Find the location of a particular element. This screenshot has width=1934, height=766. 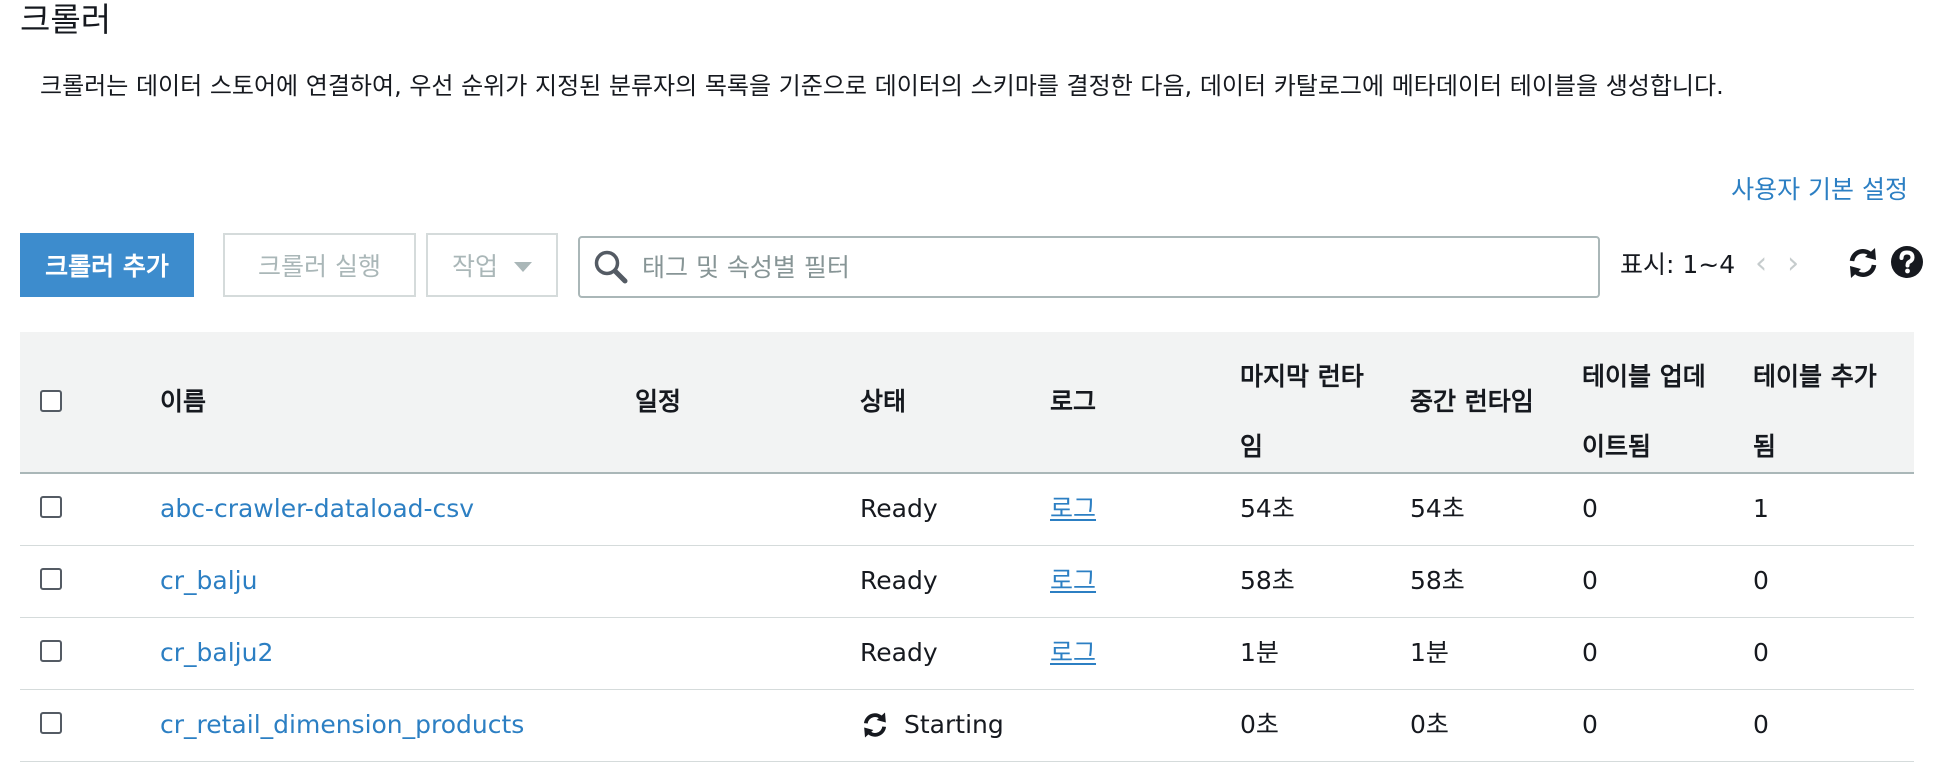

run-crawler-button: 크롤러 실행 is located at coordinates (319, 265).